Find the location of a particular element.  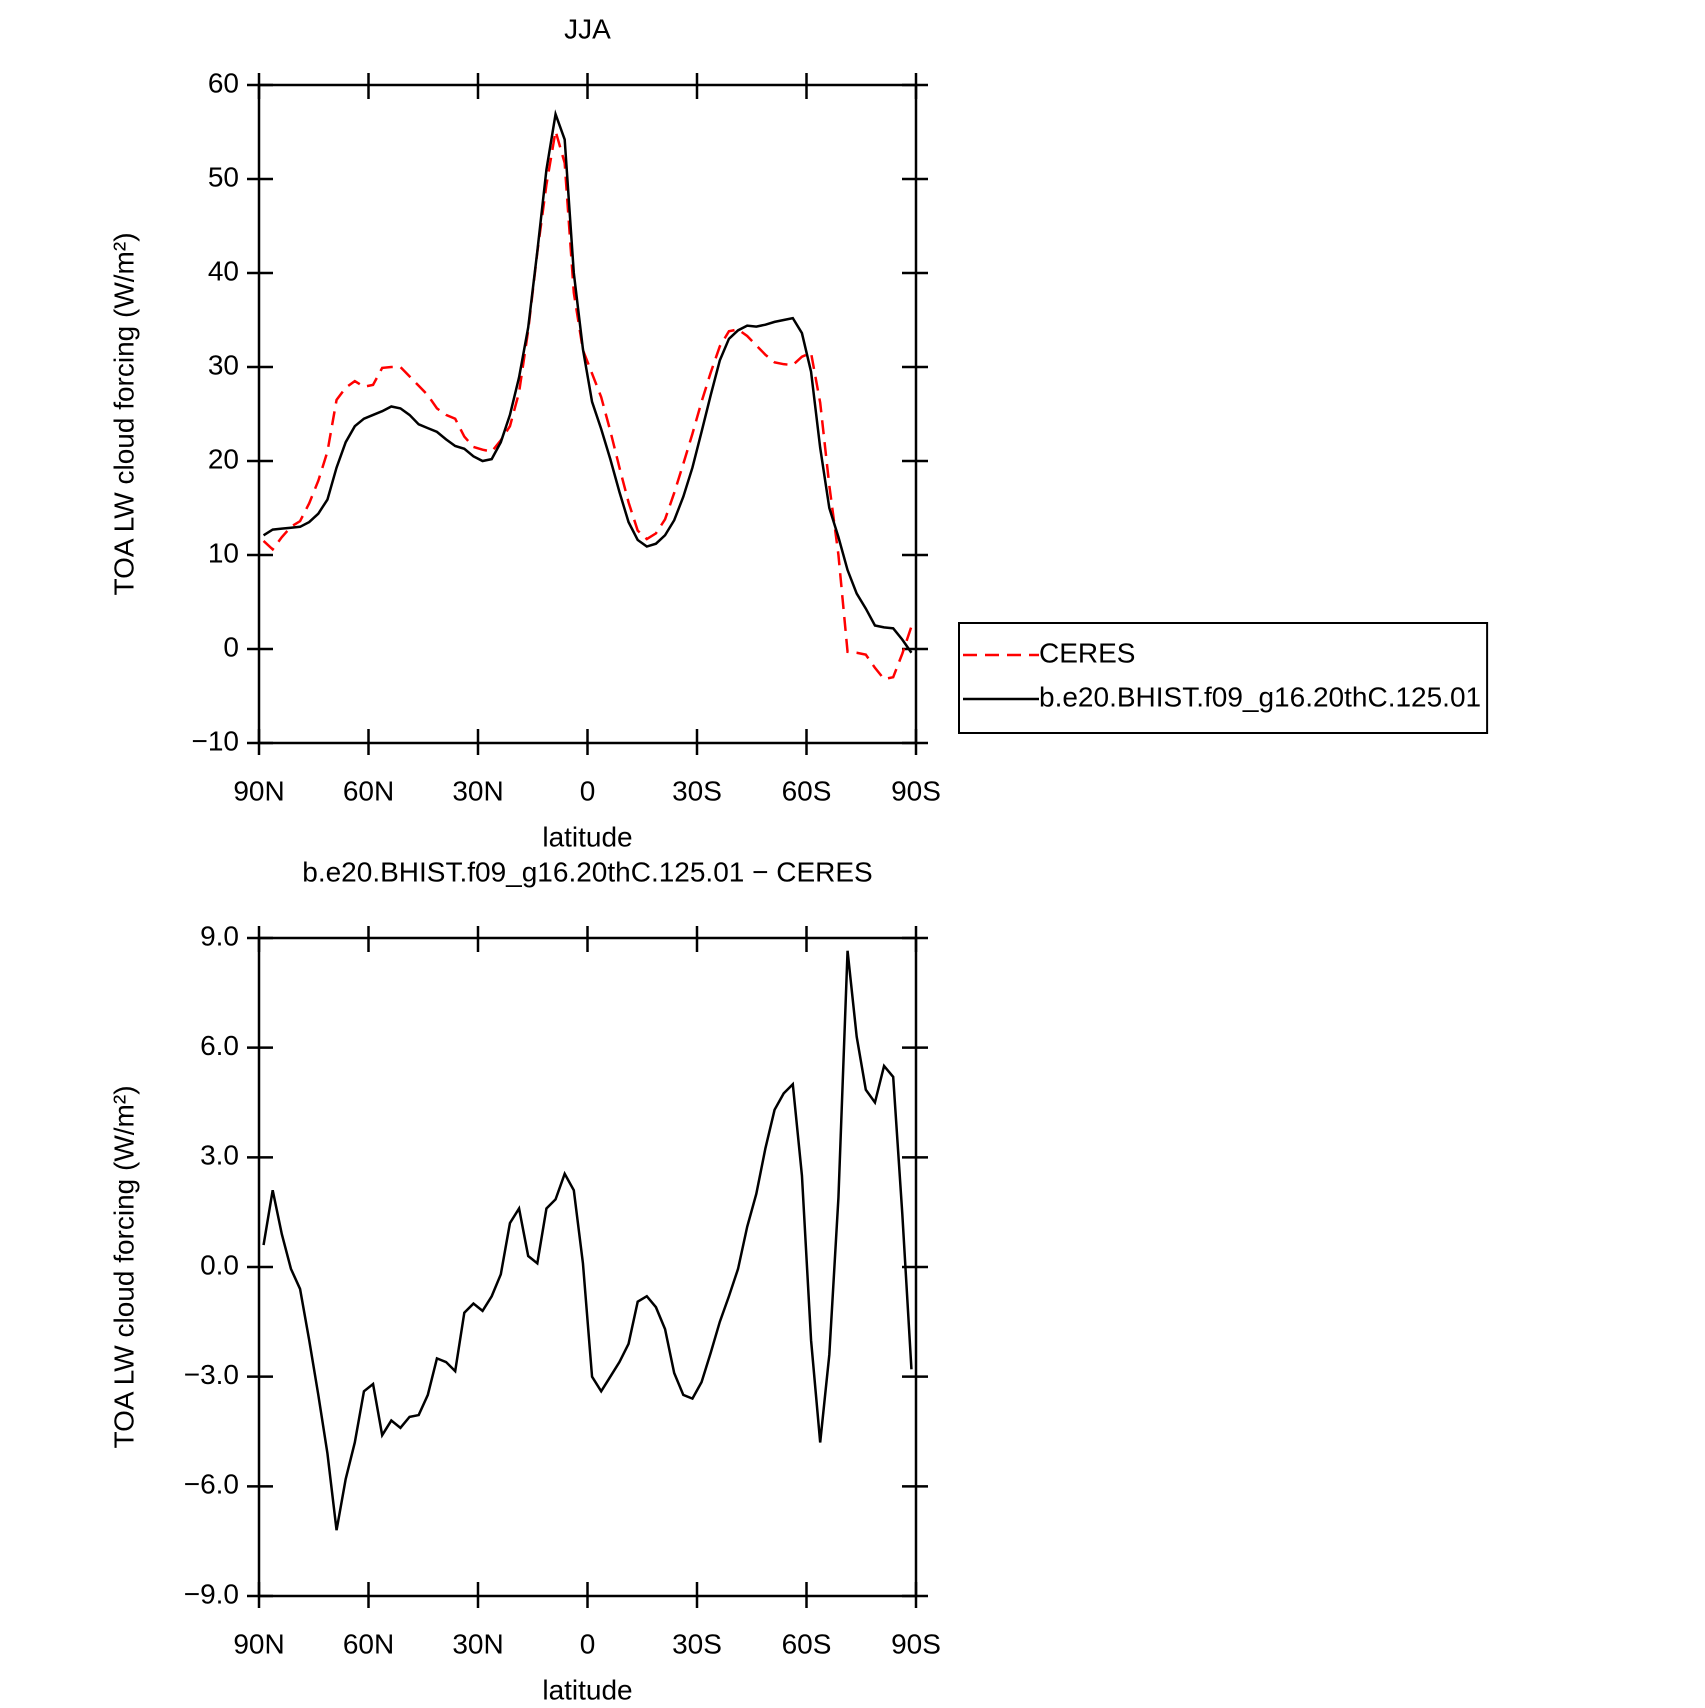

y-tick-label: −6.0 is located at coordinates (211, 1484).